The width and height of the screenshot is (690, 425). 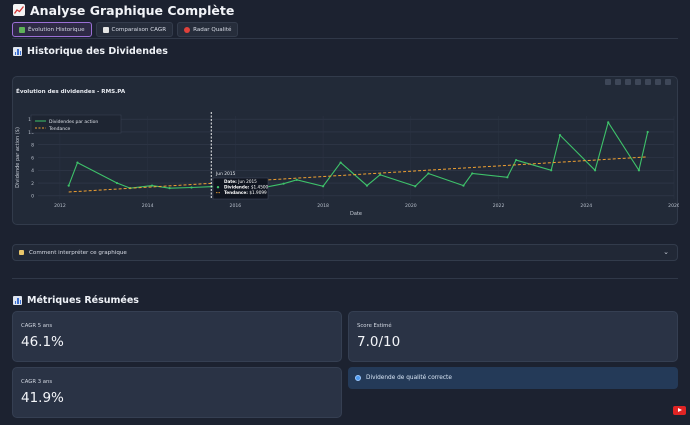 I want to click on zoom-out-icon, so click(x=648, y=82).